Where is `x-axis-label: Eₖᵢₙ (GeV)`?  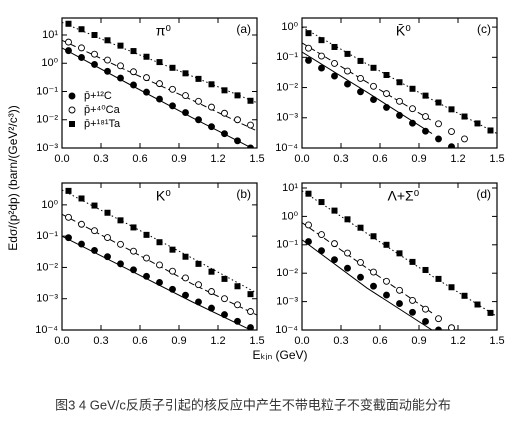 x-axis-label: Eₖᵢₙ (GeV) is located at coordinates (279, 355).